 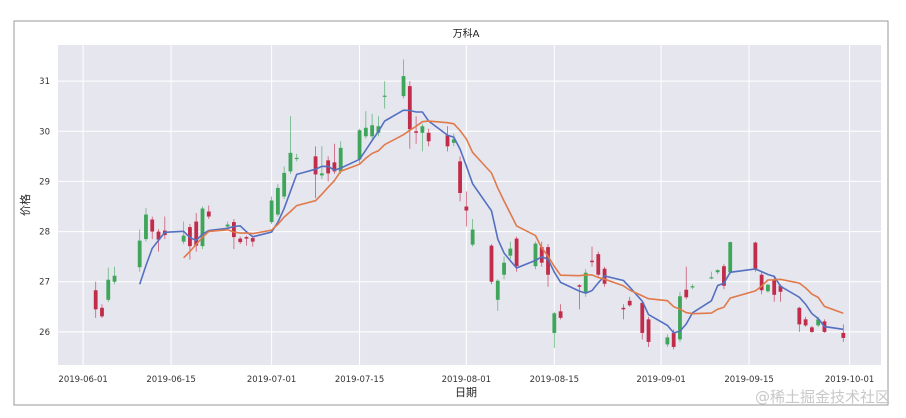 I want to click on x-tick-label: 2019-06-15, so click(x=170, y=380).